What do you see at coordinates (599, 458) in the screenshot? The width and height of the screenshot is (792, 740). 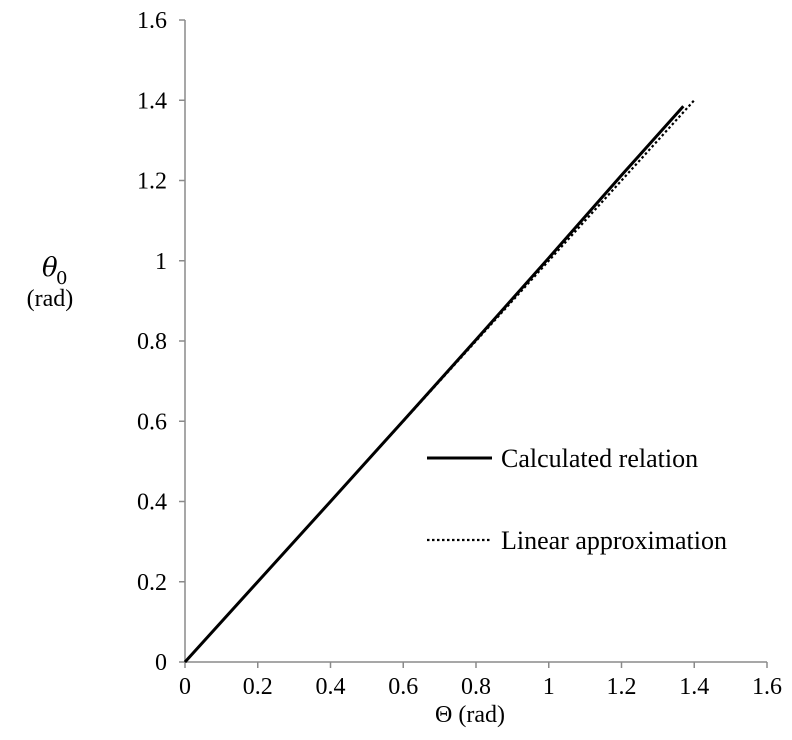 I see `legend-label-calculated-relation: Calculated relation` at bounding box center [599, 458].